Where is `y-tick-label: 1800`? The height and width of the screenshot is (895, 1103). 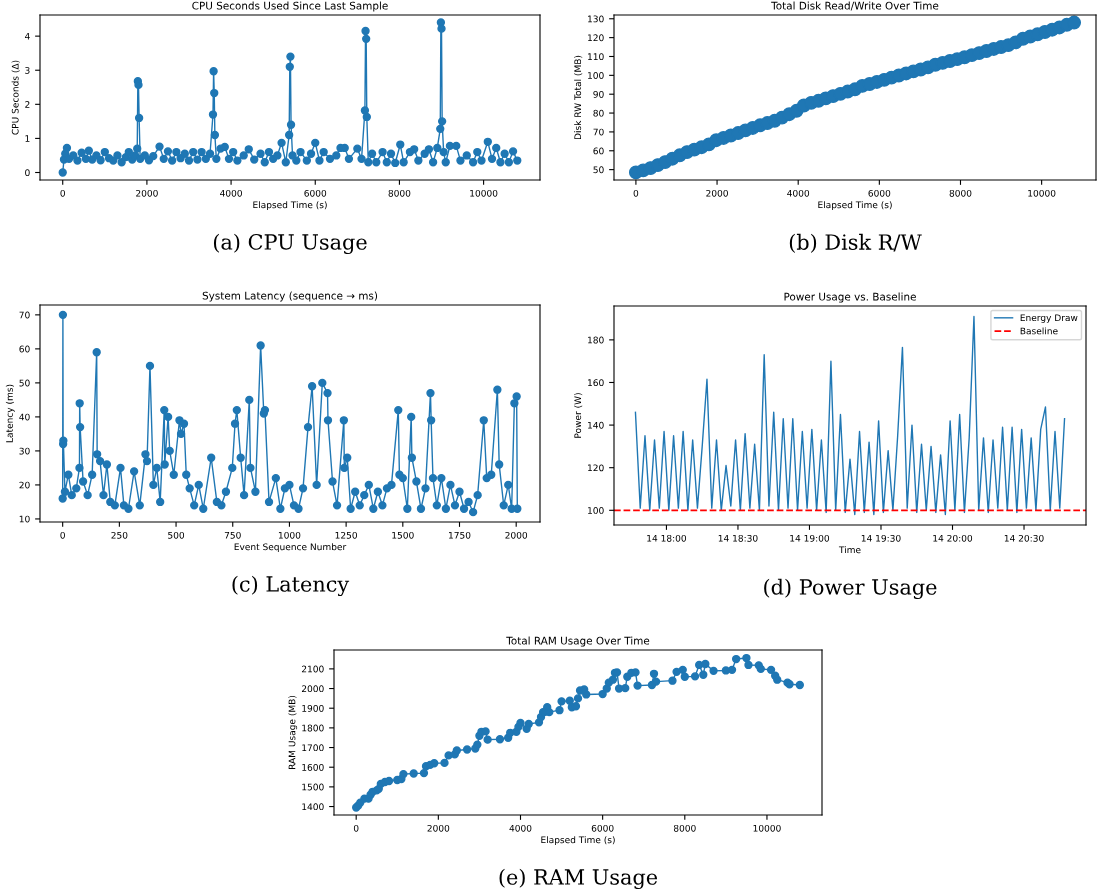
y-tick-label: 1800 is located at coordinates (313, 728).